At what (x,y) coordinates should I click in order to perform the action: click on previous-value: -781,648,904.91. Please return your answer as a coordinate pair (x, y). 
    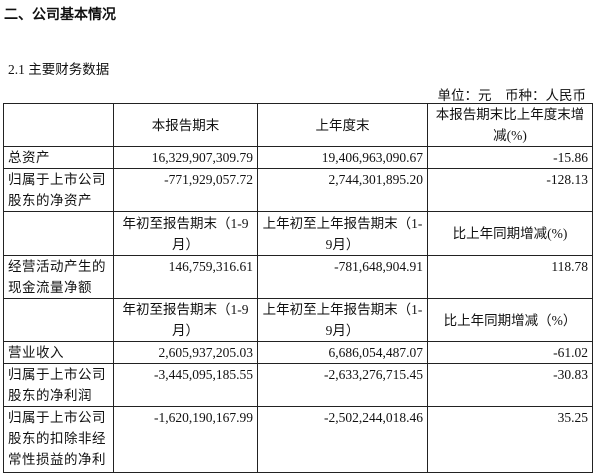
    Looking at the image, I should click on (342, 277).